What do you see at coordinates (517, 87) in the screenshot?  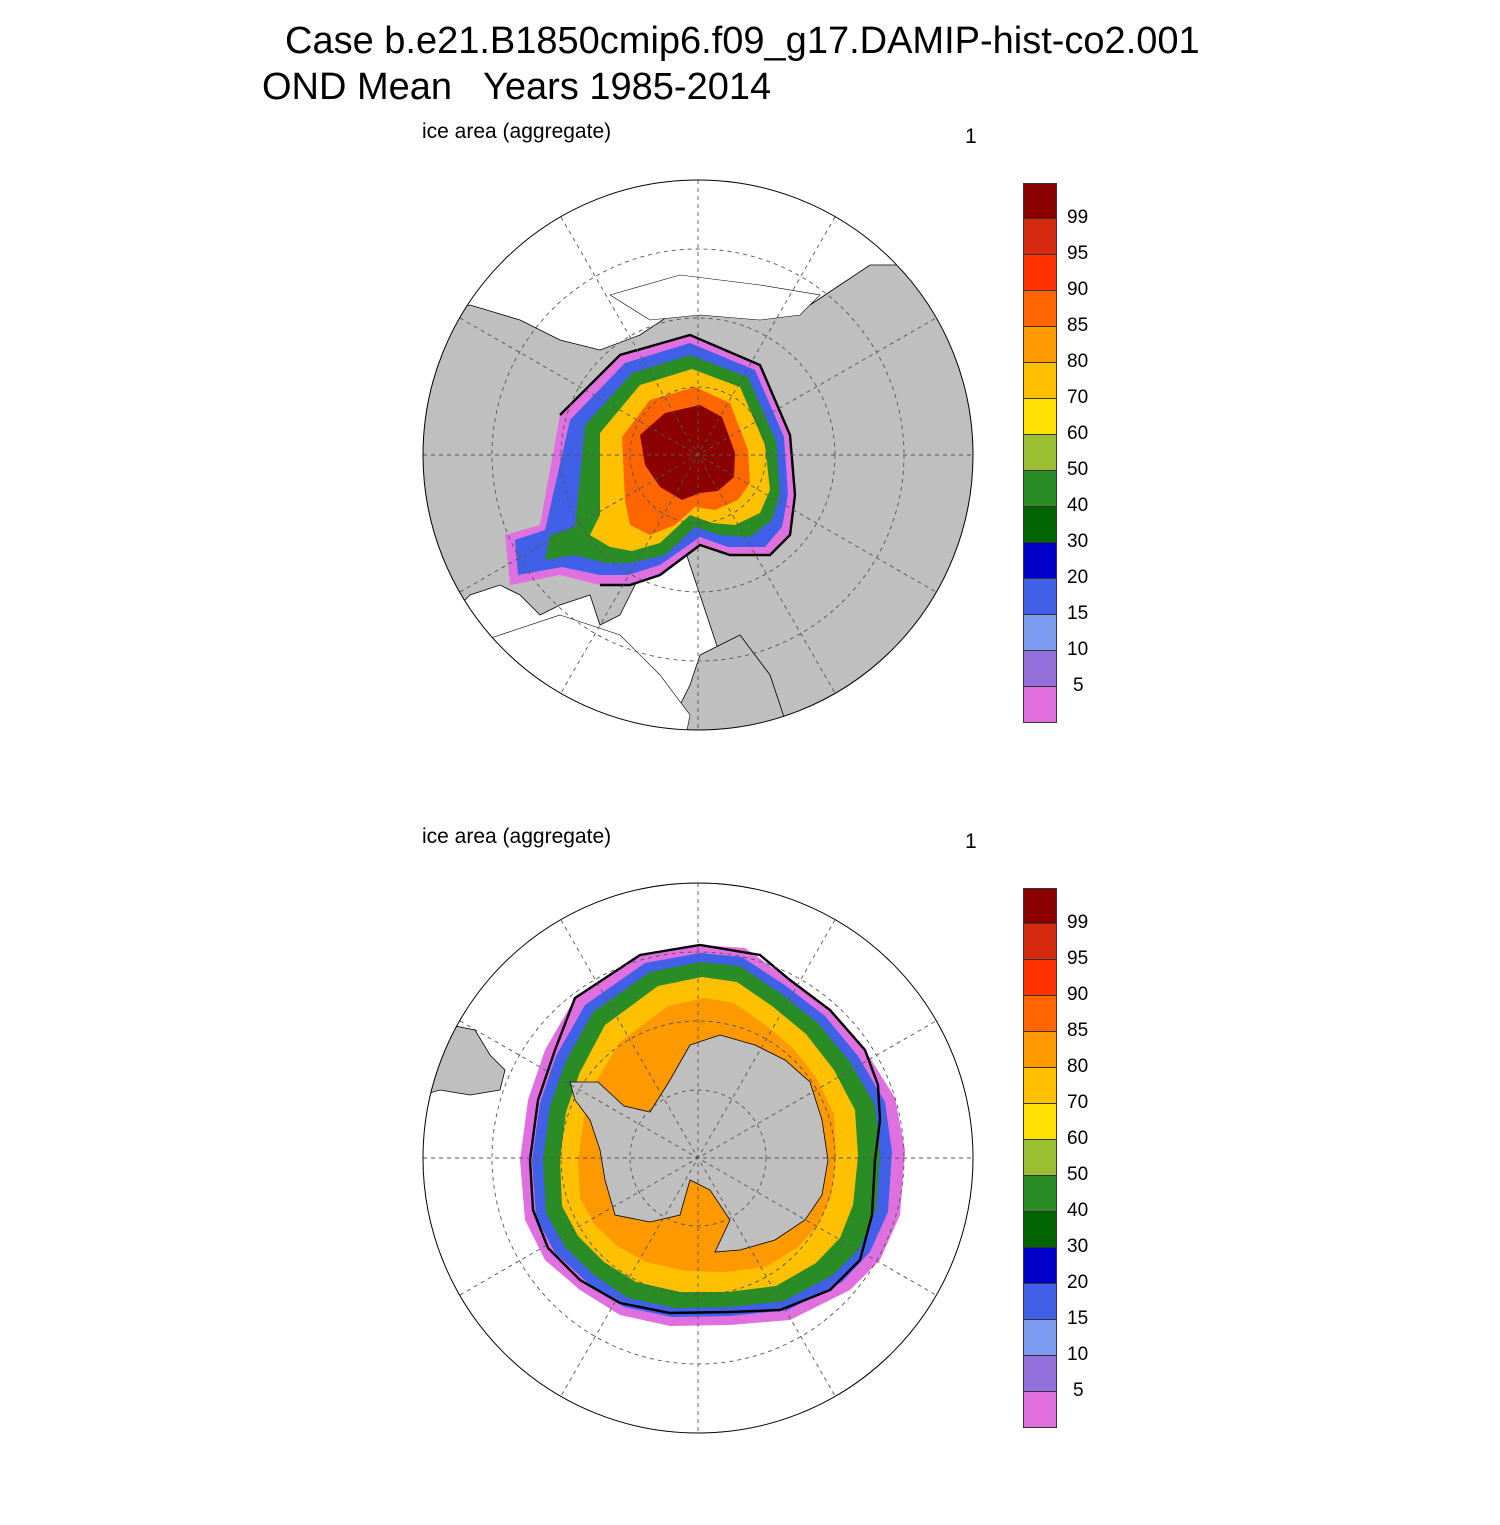 I see `plot-subtitle: OND Mean Years 1985-2014` at bounding box center [517, 87].